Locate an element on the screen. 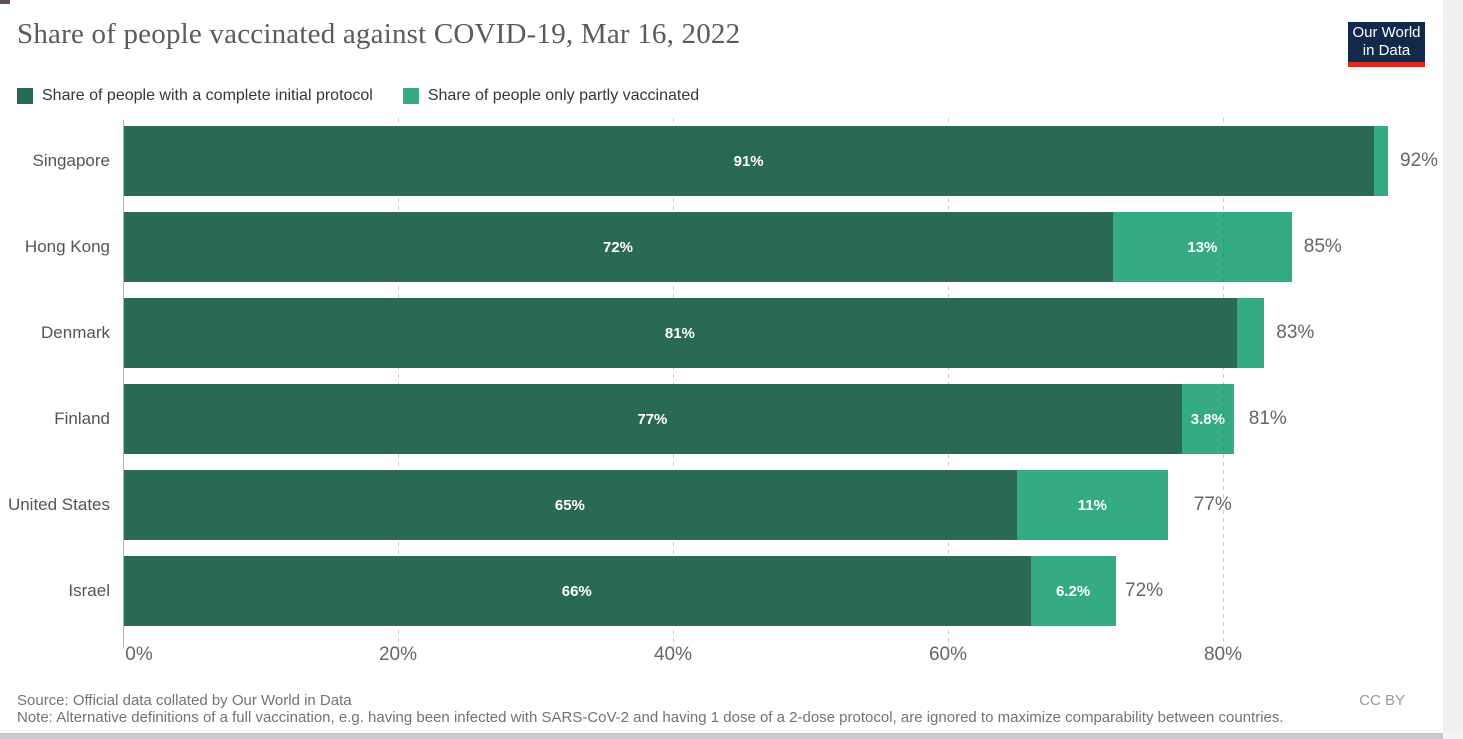  bar-value-label: 77% is located at coordinates (652, 419).